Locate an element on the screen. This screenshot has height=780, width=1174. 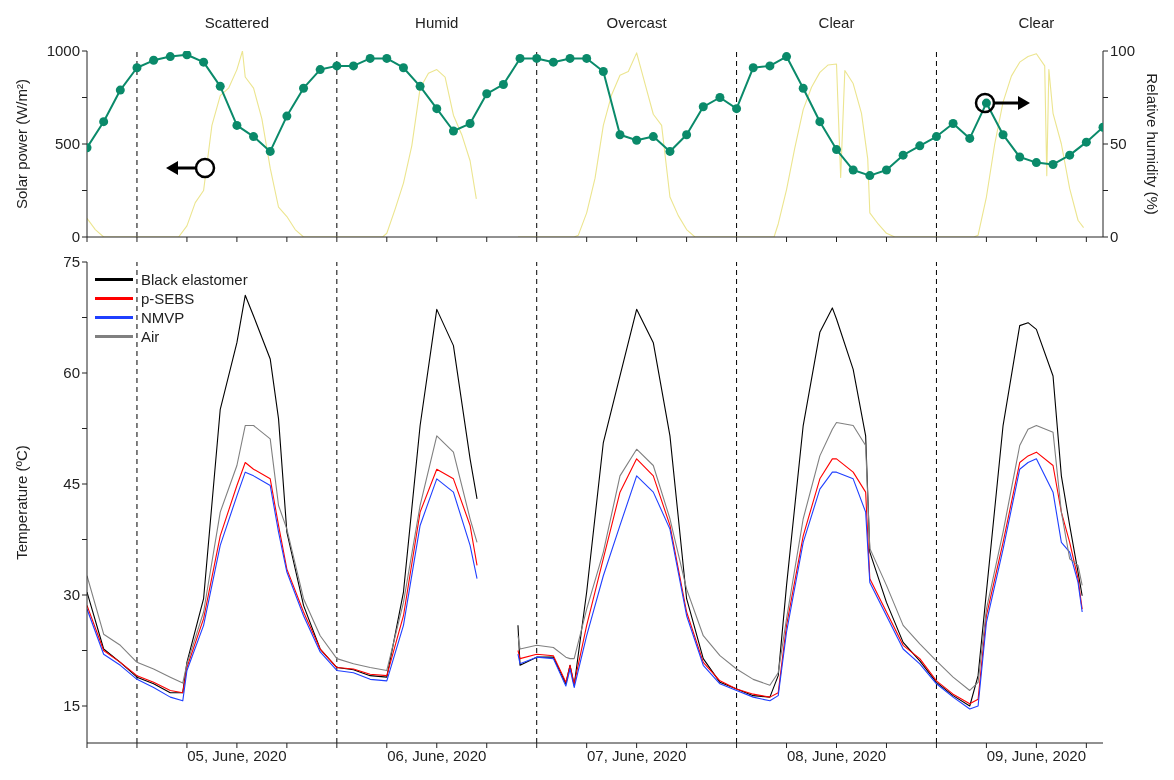
x-tick-label: 08, June, 2020 is located at coordinates (836, 755).